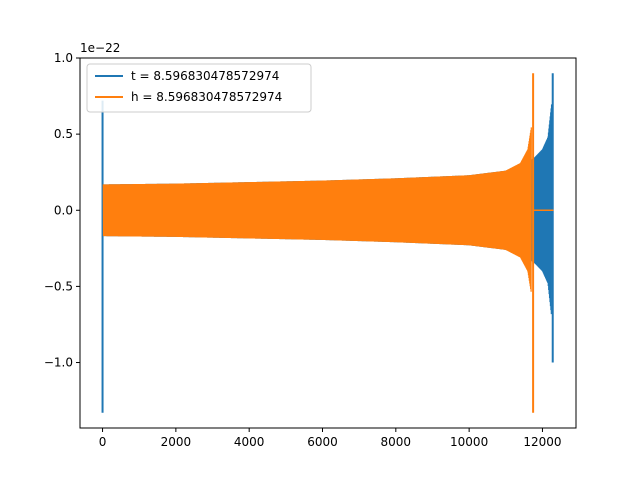 Image resolution: width=640 pixels, height=480 pixels. What do you see at coordinates (396, 442) in the screenshot?
I see `x-tick-label: 8000` at bounding box center [396, 442].